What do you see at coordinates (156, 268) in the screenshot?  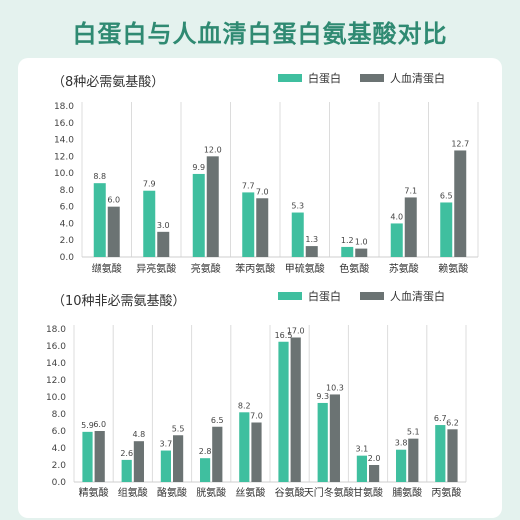 I see `x-category-label: 异亮氨酸` at bounding box center [156, 268].